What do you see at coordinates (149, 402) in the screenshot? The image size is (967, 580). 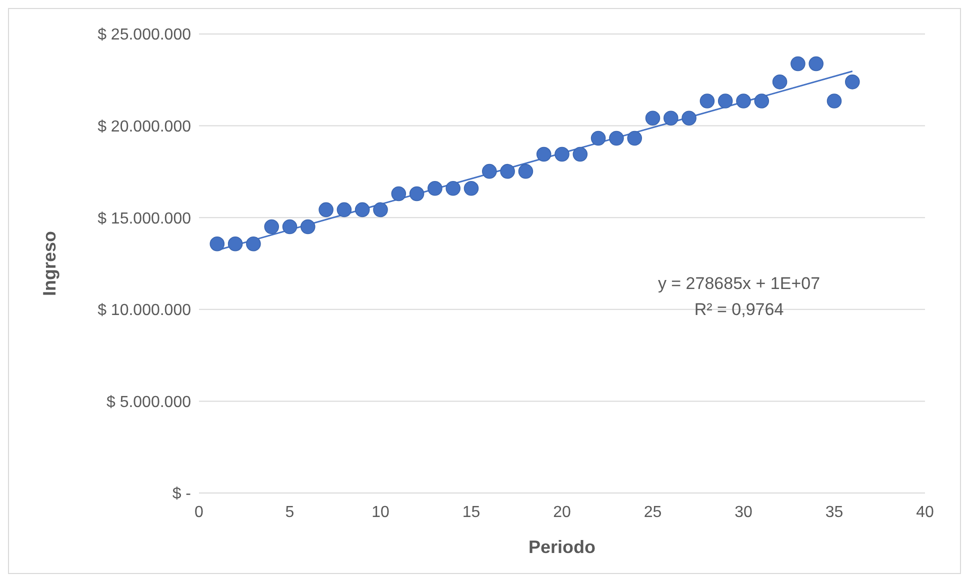 I see `y-tick-label: $ 5.000.000` at bounding box center [149, 402].